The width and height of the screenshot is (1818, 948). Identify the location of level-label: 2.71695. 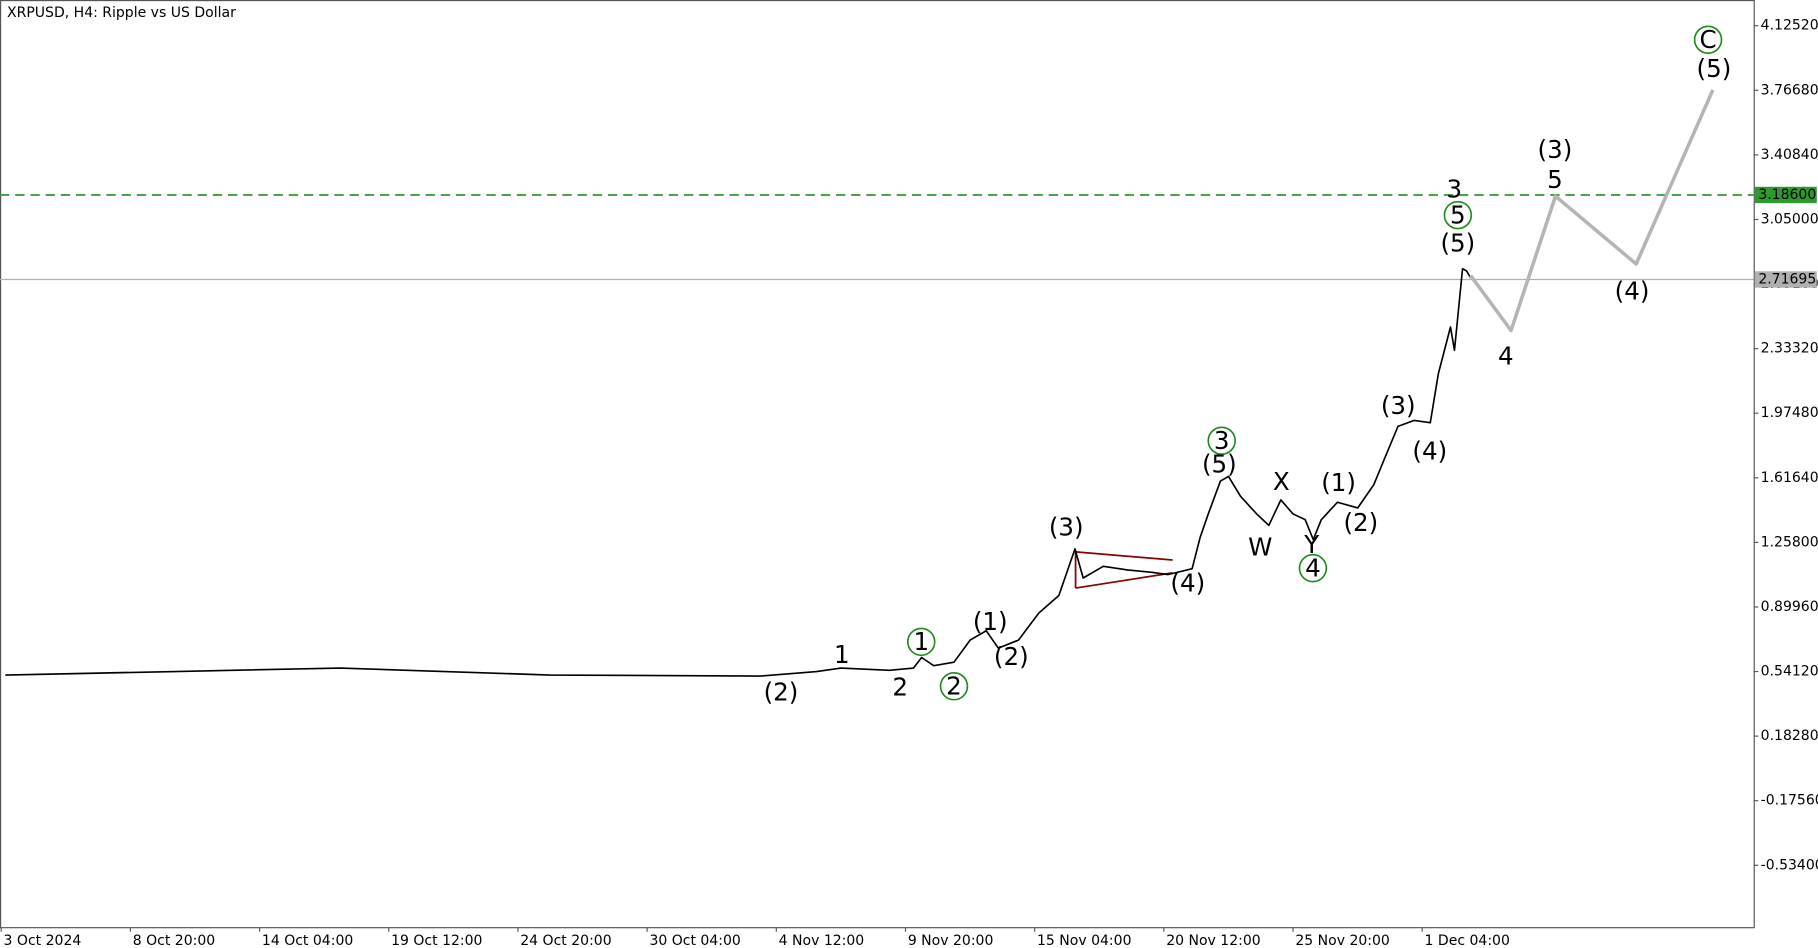
(1787, 279).